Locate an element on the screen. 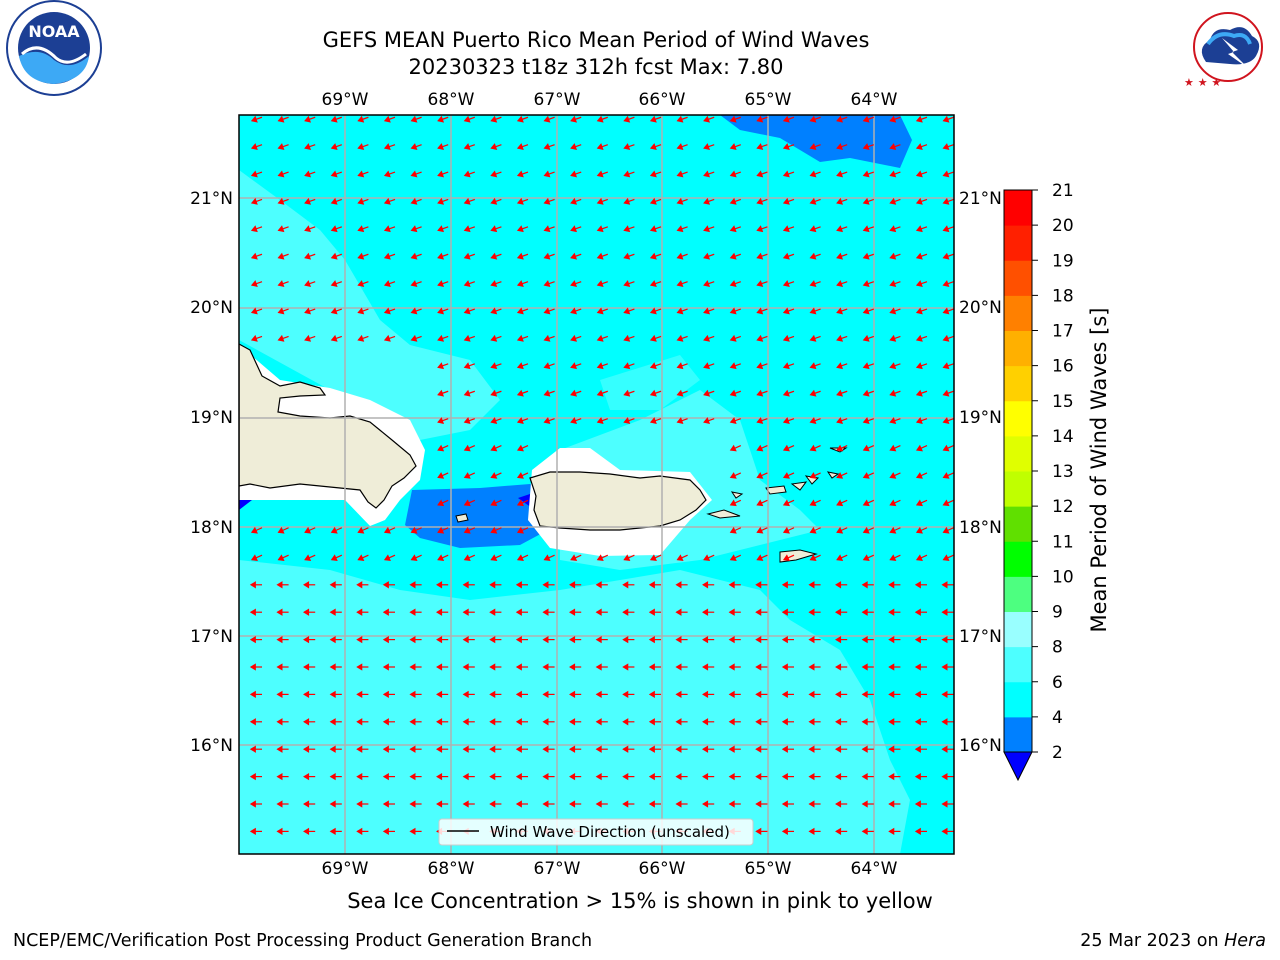  colorbar-extend-arrow is located at coordinates (1018, 766).